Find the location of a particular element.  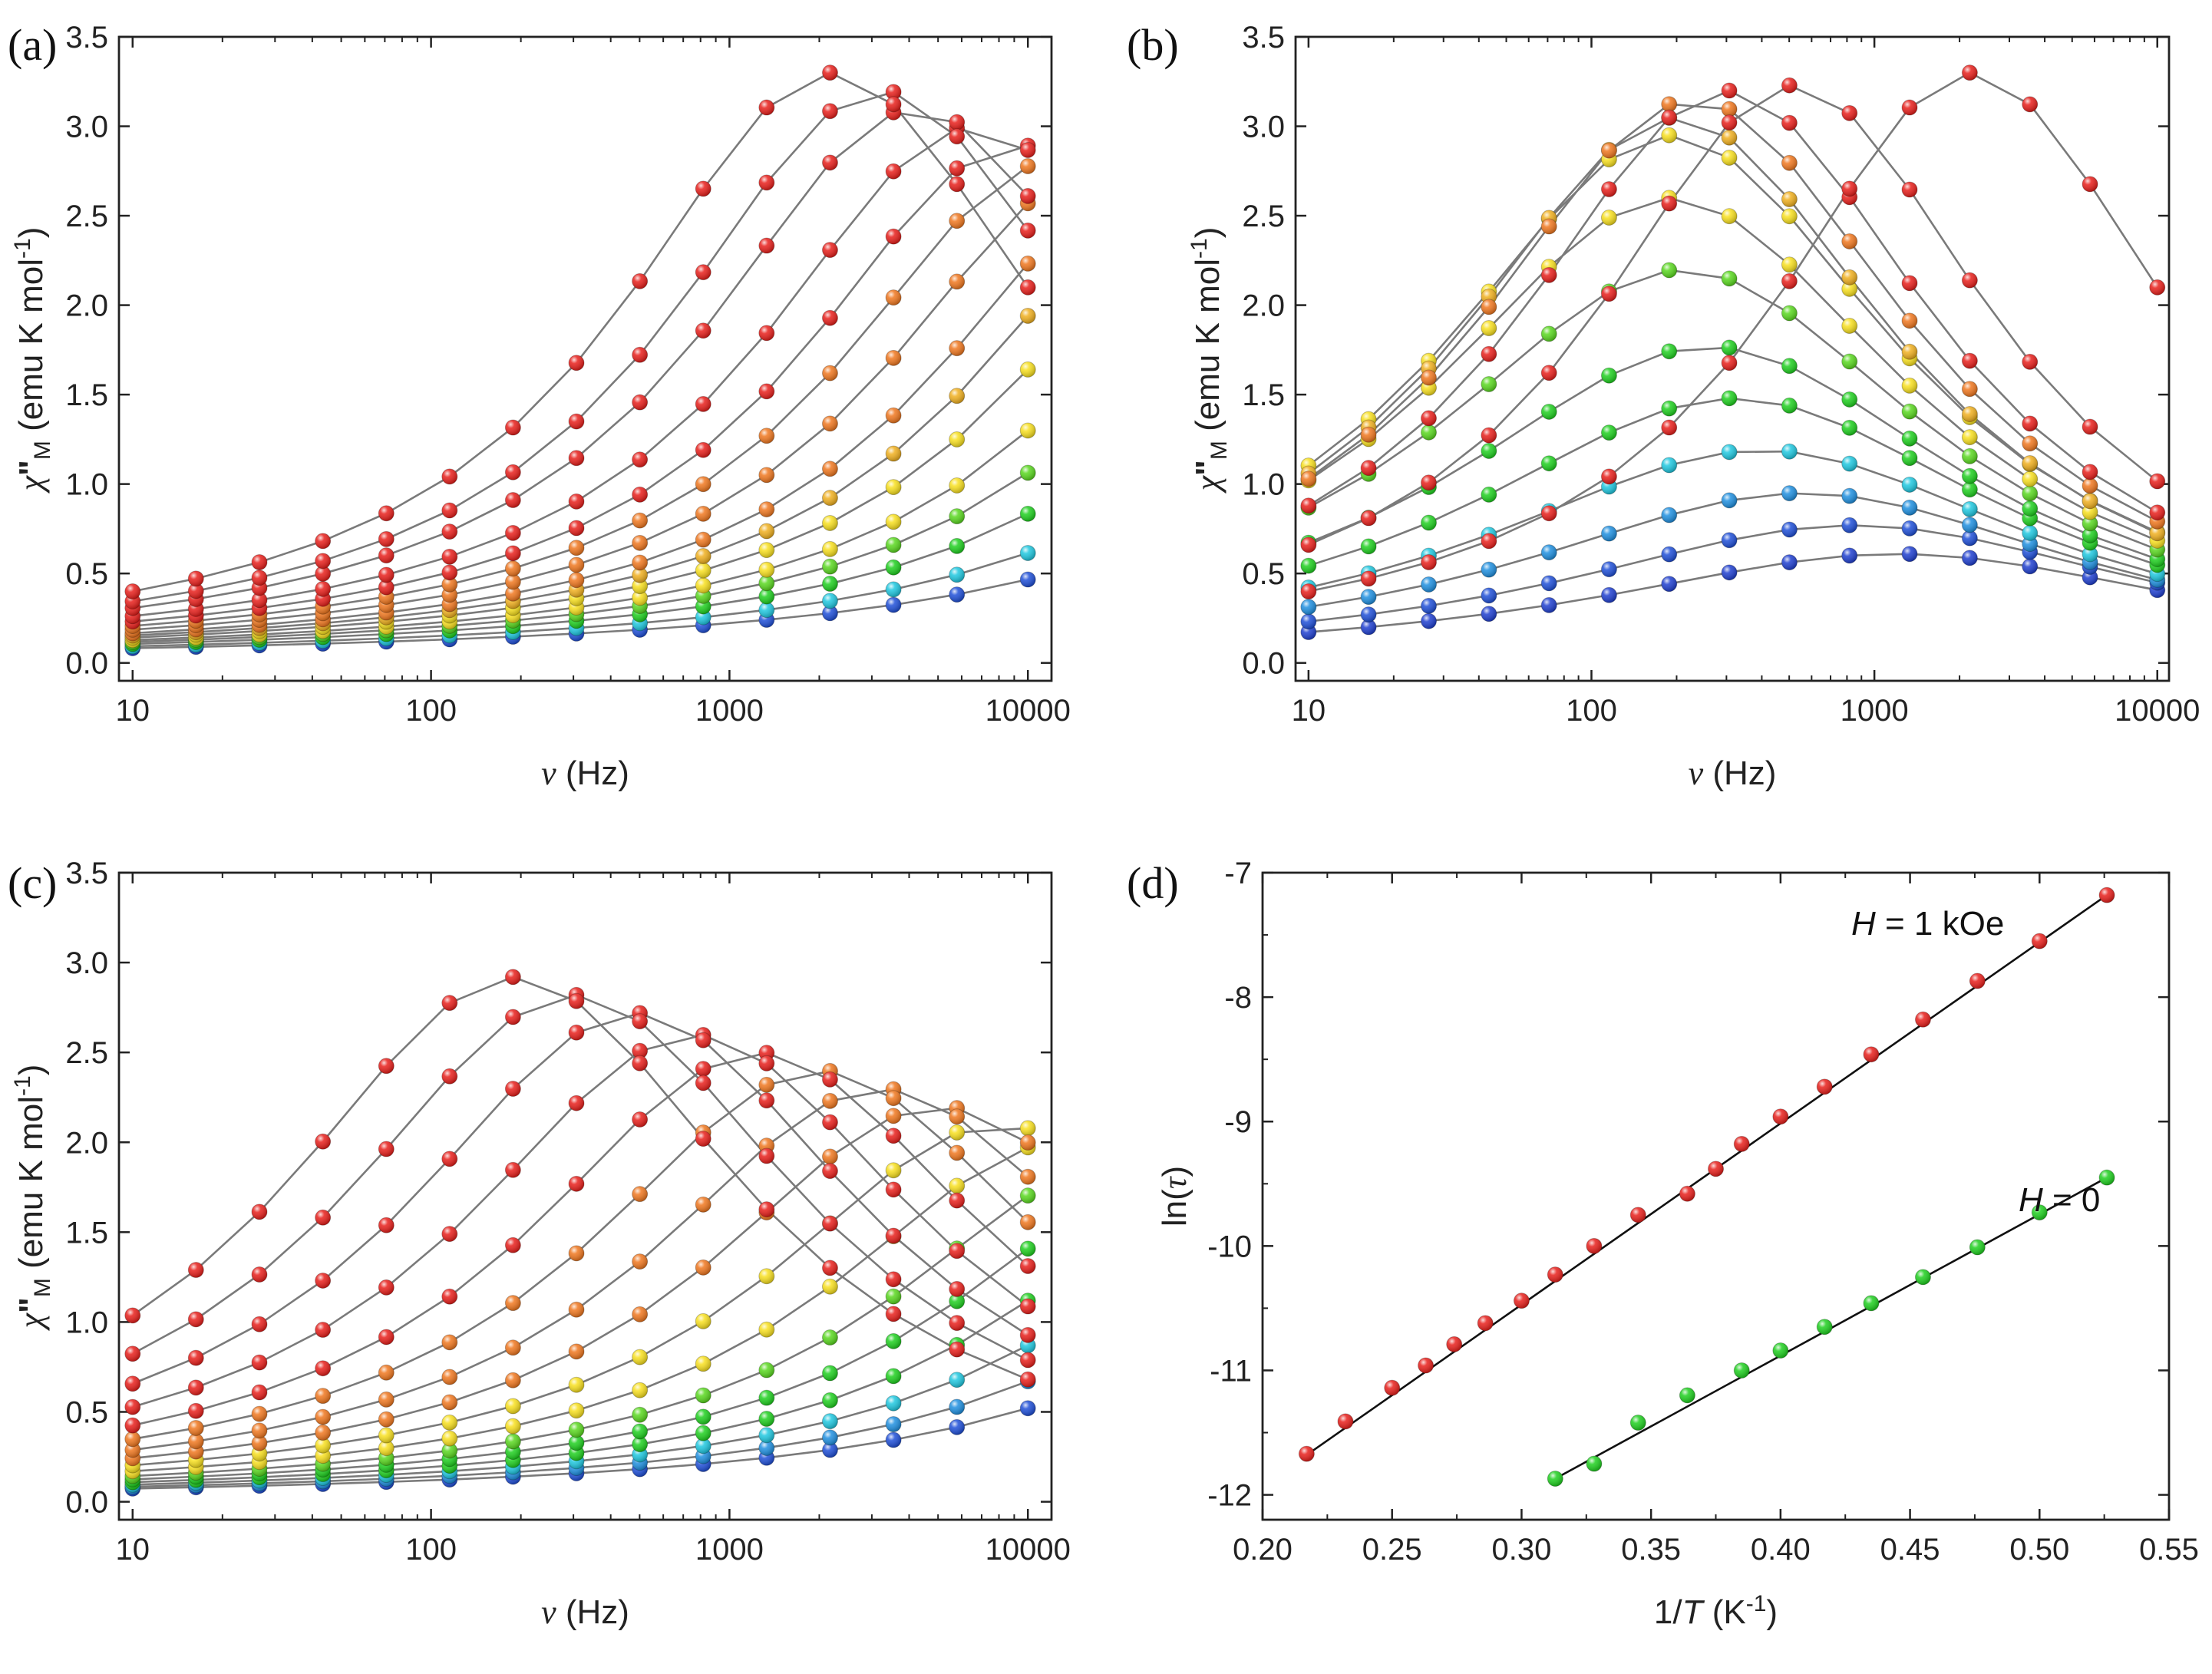

x-tick-label: 0.35 is located at coordinates (1651, 1550).